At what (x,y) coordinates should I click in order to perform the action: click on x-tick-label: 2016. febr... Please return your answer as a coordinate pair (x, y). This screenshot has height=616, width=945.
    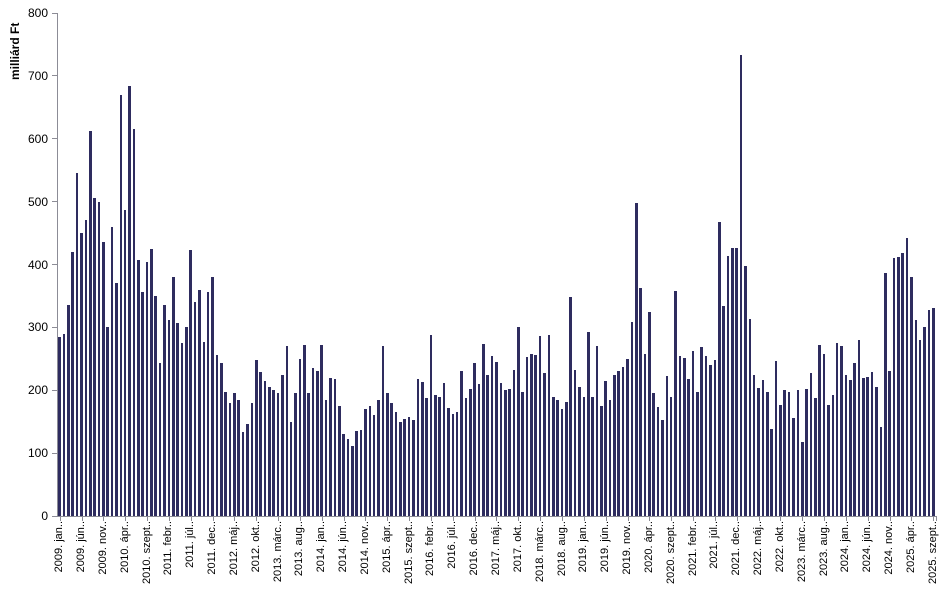
    Looking at the image, I should click on (430, 549).